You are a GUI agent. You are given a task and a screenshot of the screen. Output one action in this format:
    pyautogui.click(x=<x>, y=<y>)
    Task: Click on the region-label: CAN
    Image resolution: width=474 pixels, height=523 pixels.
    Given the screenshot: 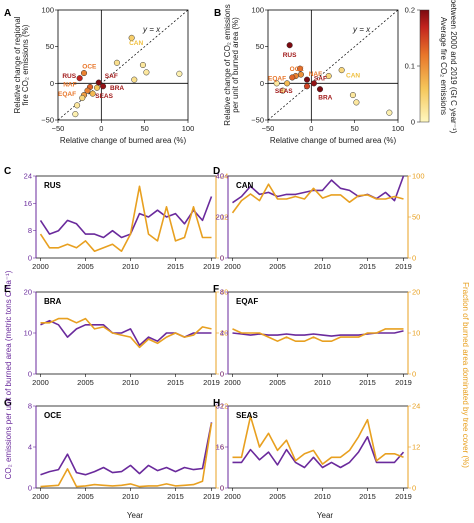 What is the action you would take?
    pyautogui.click(x=353, y=75)
    